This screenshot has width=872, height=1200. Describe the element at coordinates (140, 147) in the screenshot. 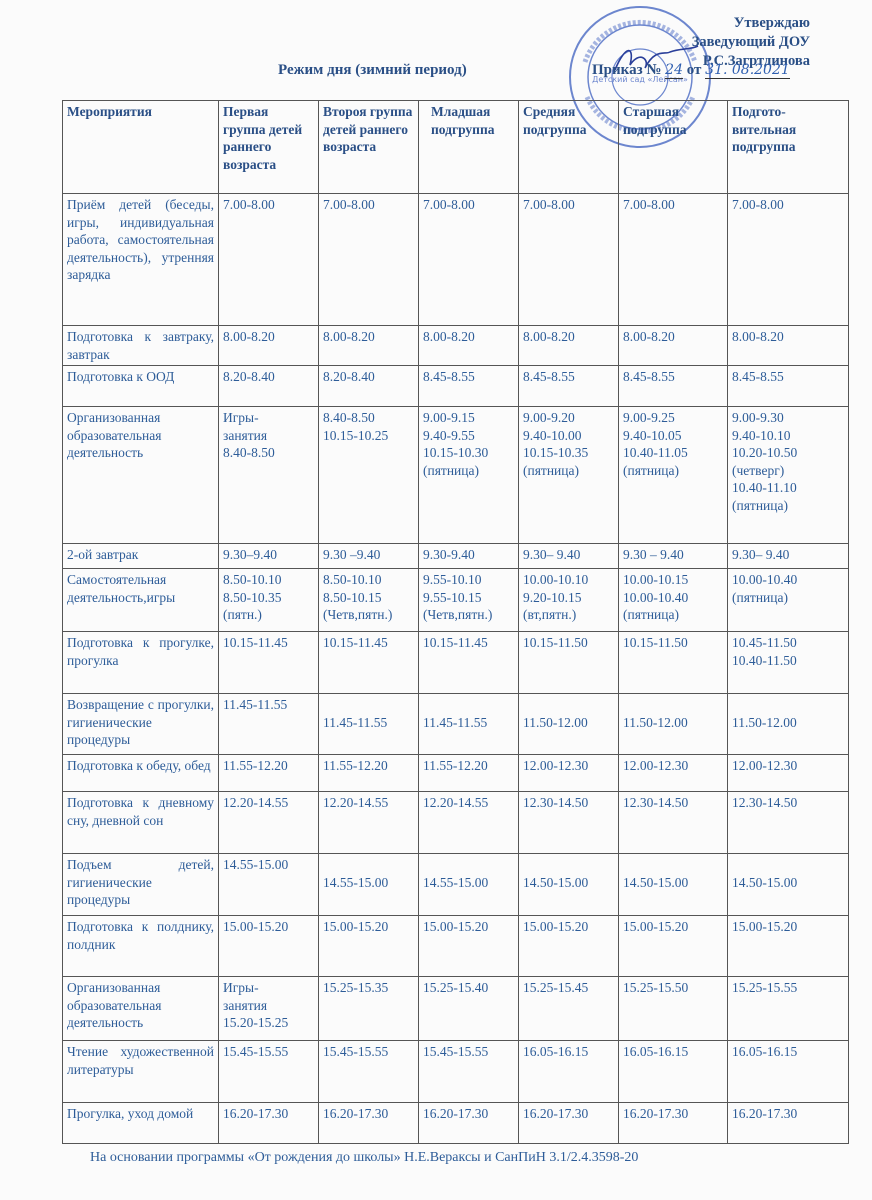

I see `column-header: Мероприятия` at that location.